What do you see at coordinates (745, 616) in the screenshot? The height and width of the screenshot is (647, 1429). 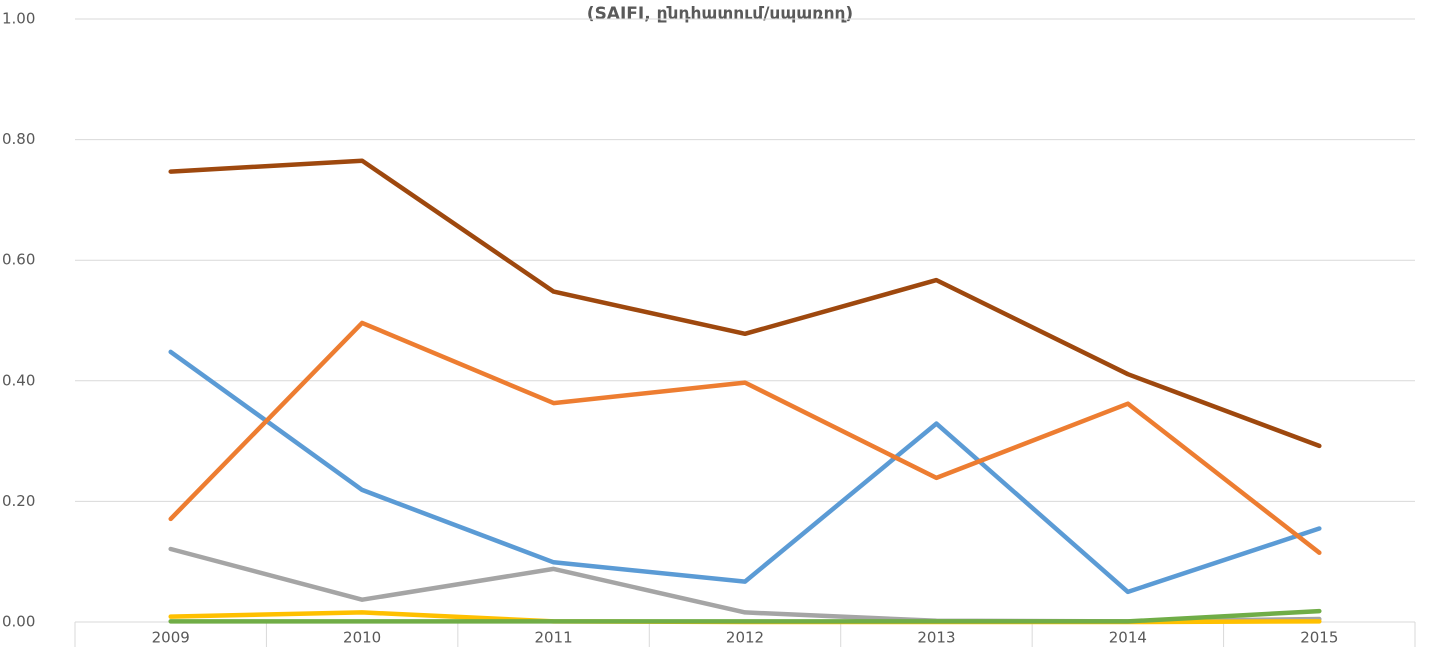 I see `series-line` at bounding box center [745, 616].